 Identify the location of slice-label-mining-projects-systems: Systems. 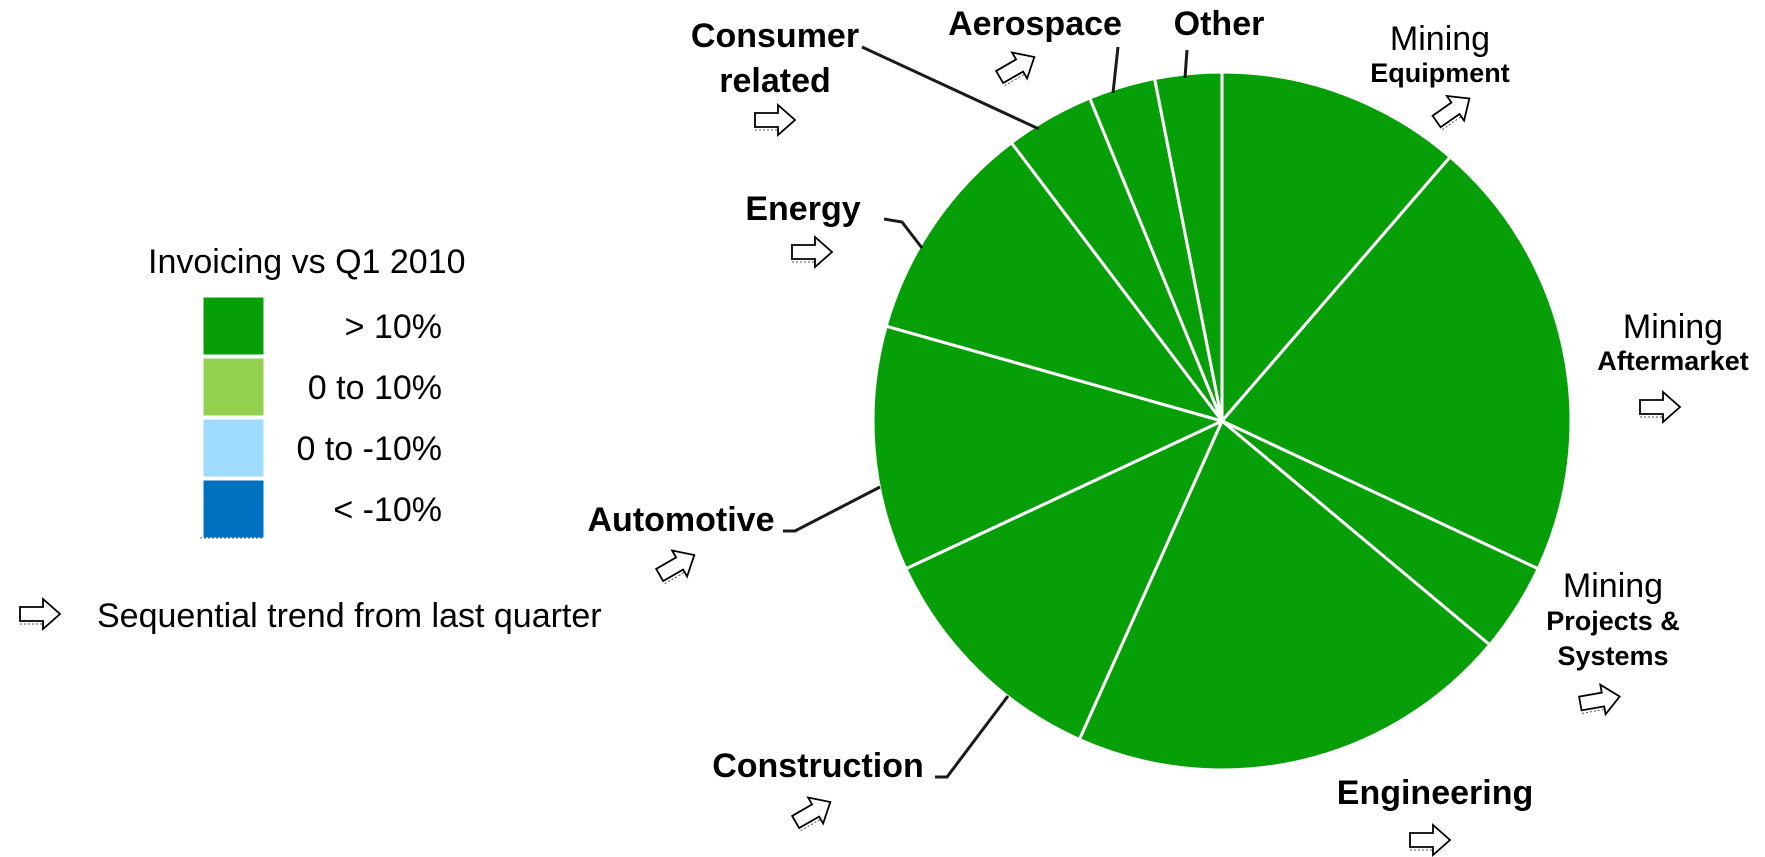
(1612, 656).